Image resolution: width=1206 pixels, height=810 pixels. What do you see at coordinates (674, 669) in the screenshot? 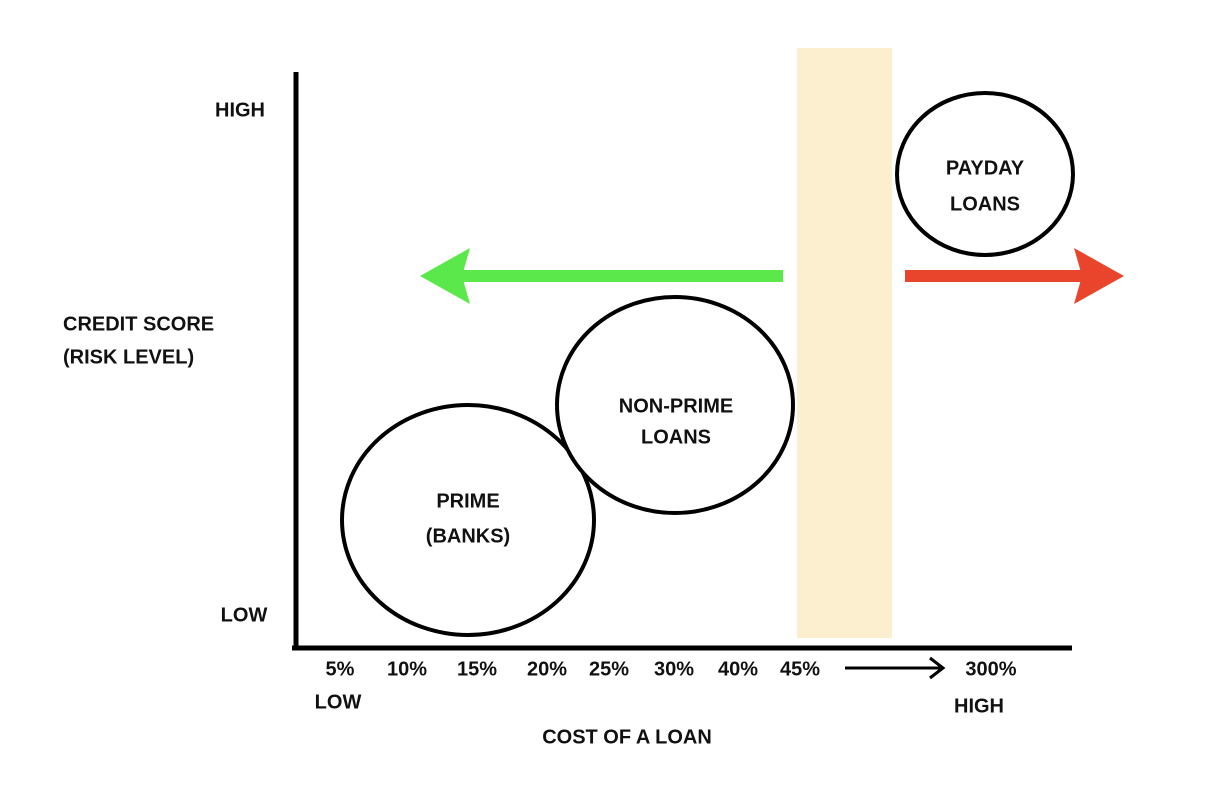
I see `x-tick-label: 30%` at bounding box center [674, 669].